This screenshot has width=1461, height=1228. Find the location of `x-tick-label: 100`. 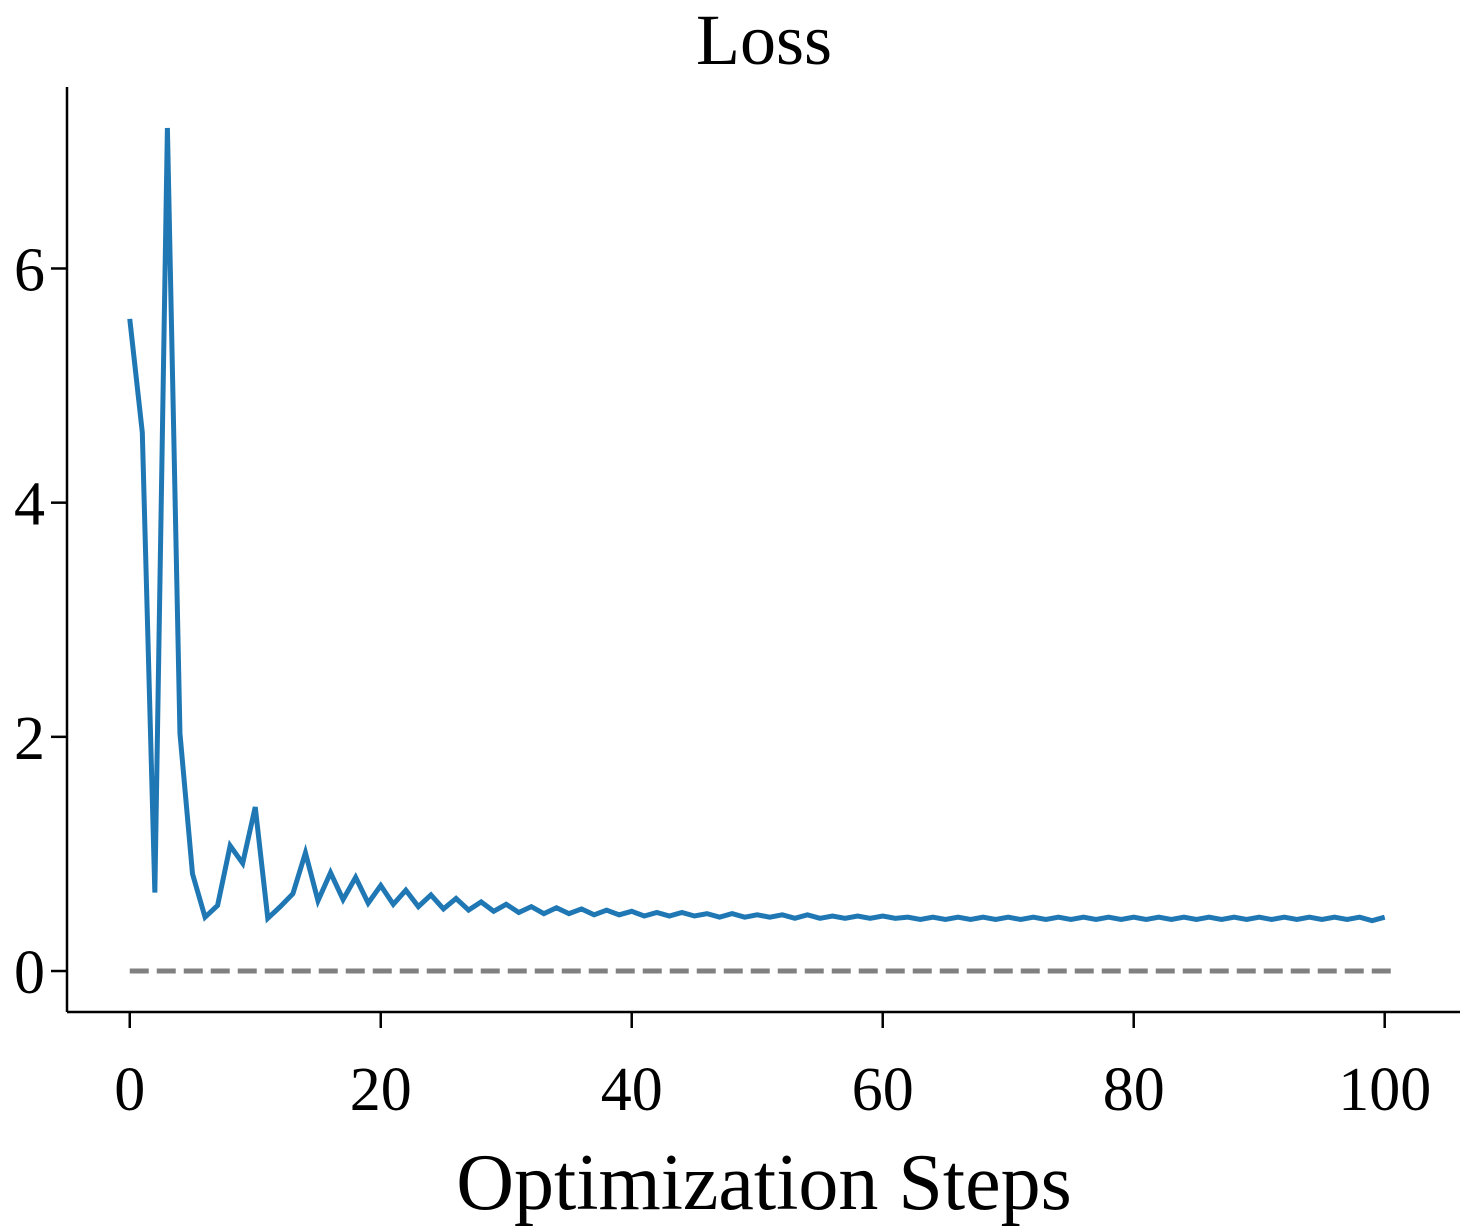

x-tick-label: 100 is located at coordinates (1384, 1090).